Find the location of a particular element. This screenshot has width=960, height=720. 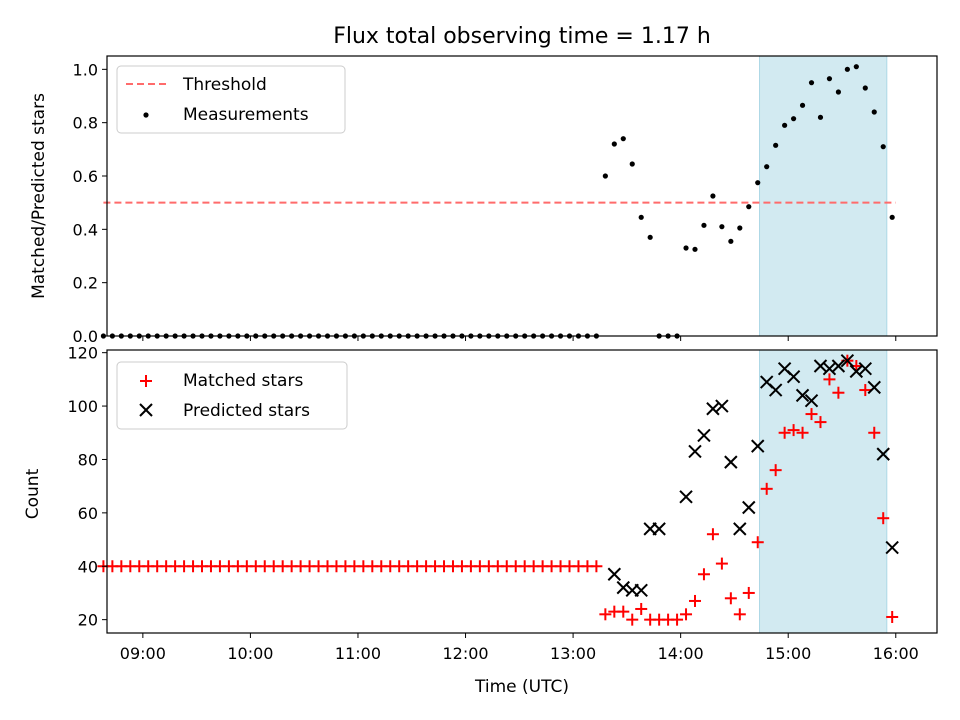

legend-measurements-swatch is located at coordinates (146, 115).